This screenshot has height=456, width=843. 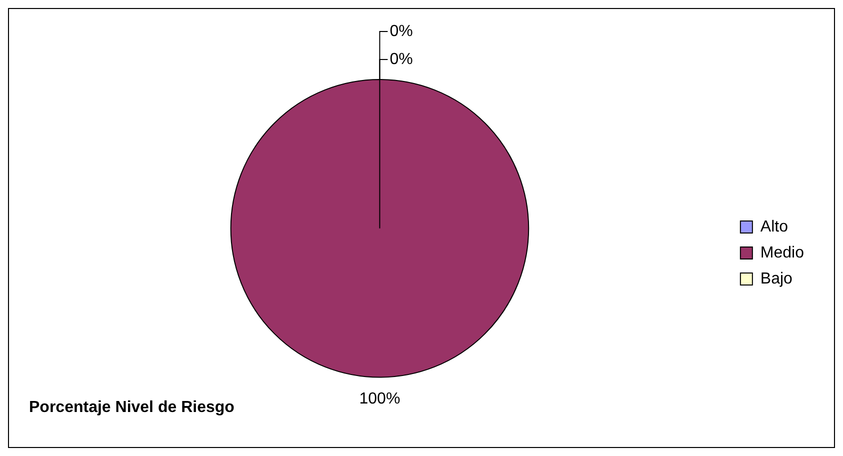 I want to click on legend-label: Bajo, so click(x=776, y=279).